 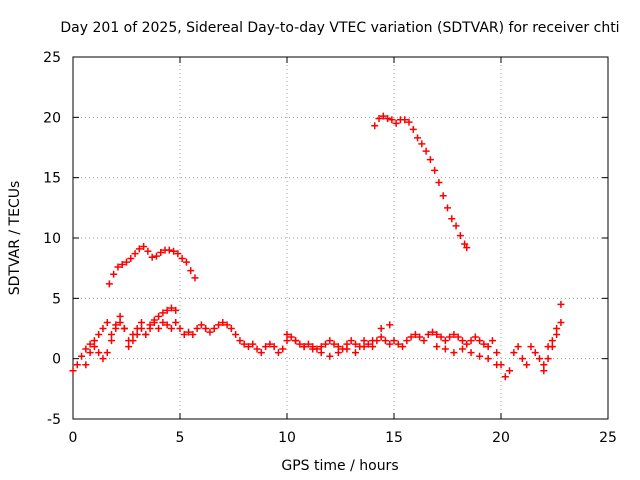 What do you see at coordinates (15, 238) in the screenshot?
I see `y-axis-label: SDTVAR / TECUs` at bounding box center [15, 238].